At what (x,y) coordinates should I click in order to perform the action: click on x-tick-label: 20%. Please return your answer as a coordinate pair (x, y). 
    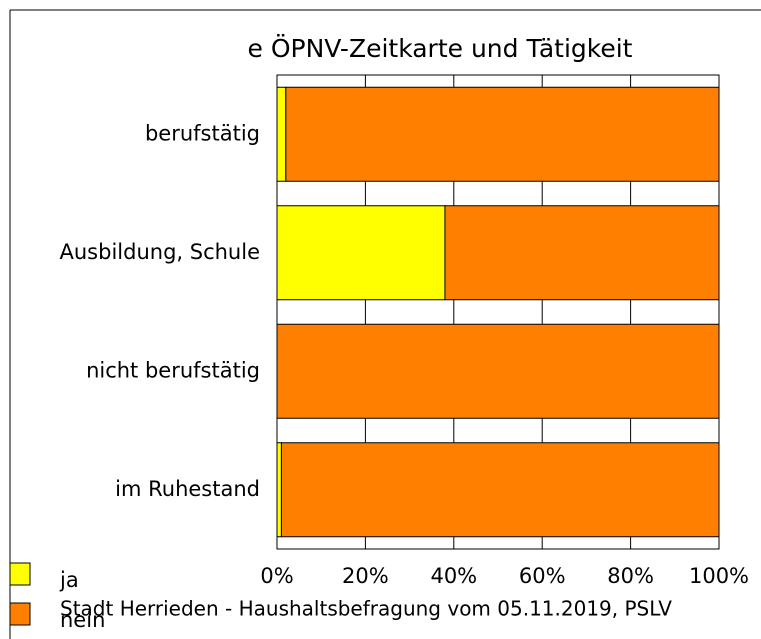
    Looking at the image, I should click on (365, 576).